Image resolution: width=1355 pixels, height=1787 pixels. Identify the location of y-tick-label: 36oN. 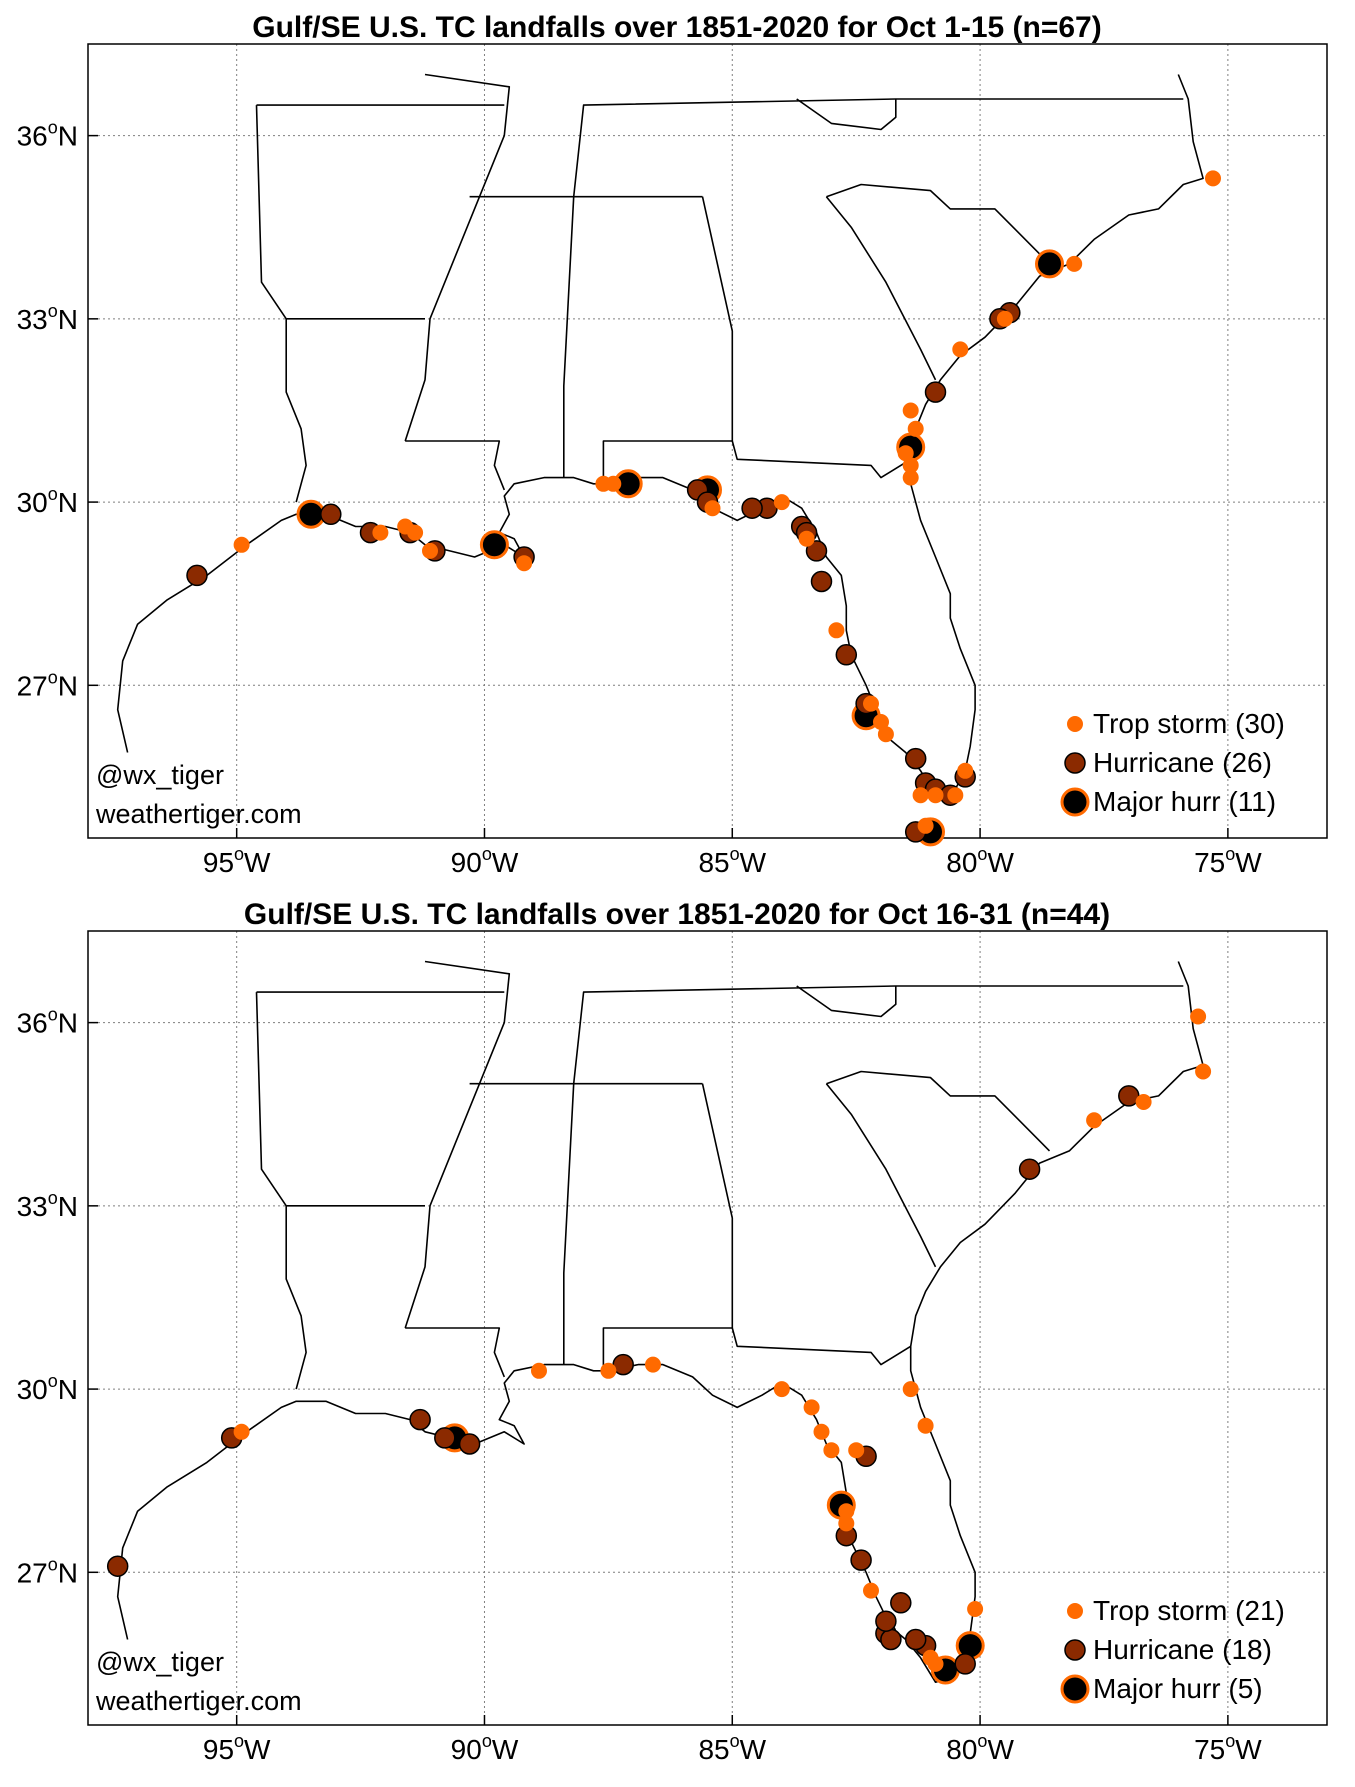
(47, 1022).